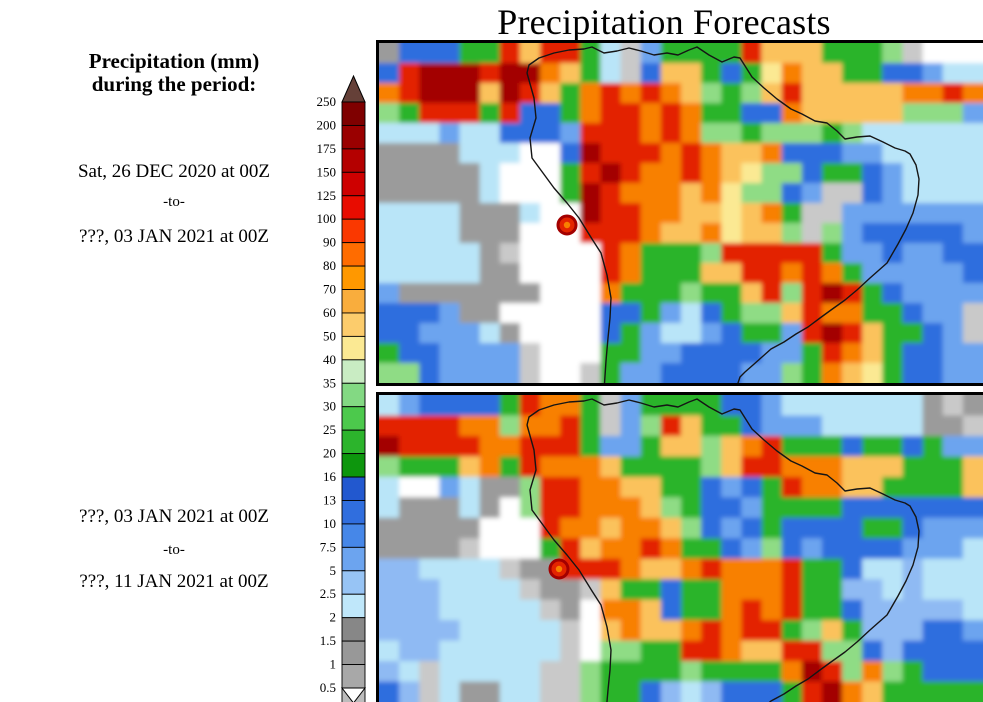 The image size is (983, 702). I want to click on svg-text: 60, so click(329, 312).